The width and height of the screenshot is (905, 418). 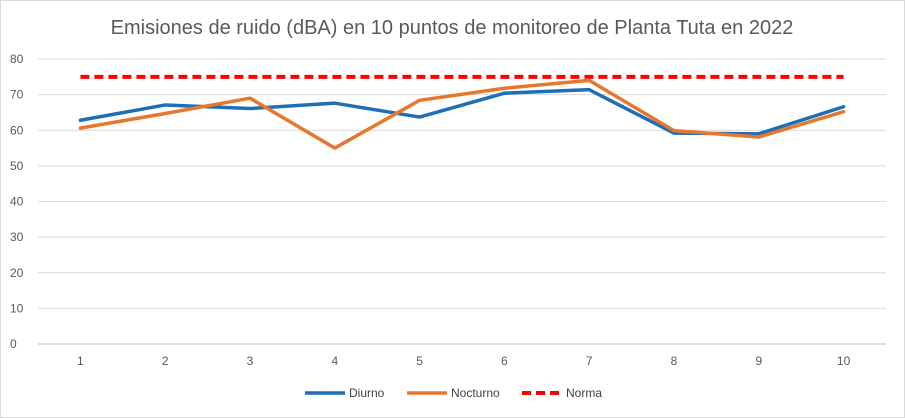 I want to click on x-tick-label: 9, so click(x=758, y=361).